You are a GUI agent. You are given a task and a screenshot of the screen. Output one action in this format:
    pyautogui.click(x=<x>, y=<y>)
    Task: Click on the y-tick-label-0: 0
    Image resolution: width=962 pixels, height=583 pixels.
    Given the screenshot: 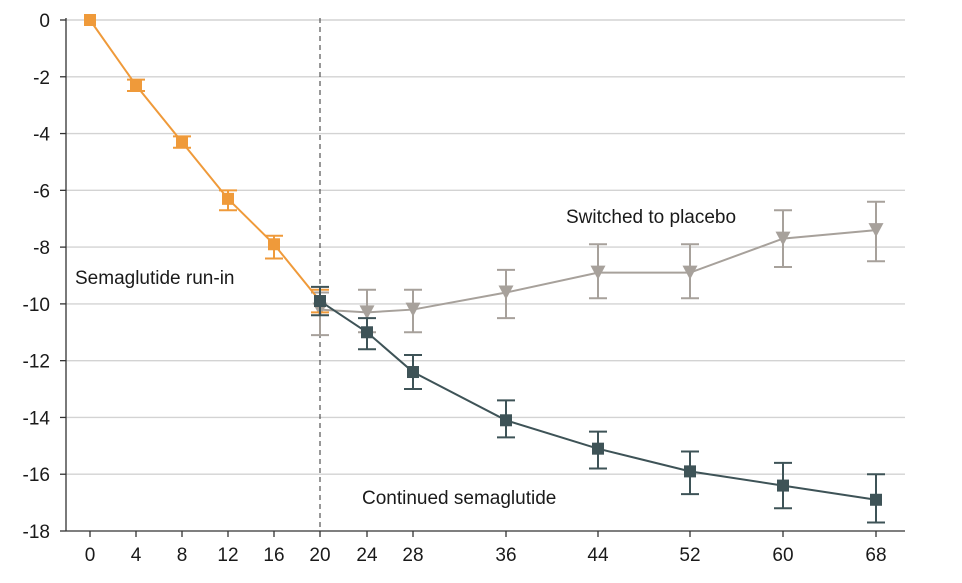 What is the action you would take?
    pyautogui.click(x=44, y=21)
    